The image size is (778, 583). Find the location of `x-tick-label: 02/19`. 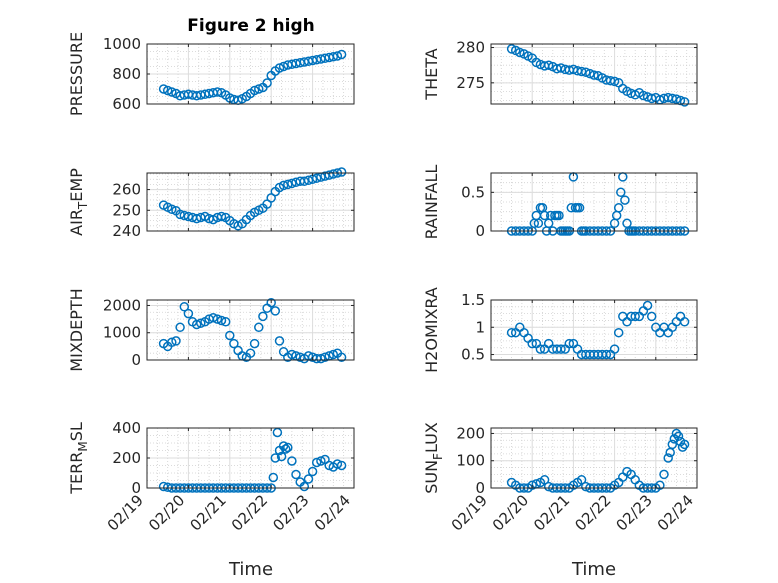

x-tick-label: 02/19 is located at coordinates (125, 512).